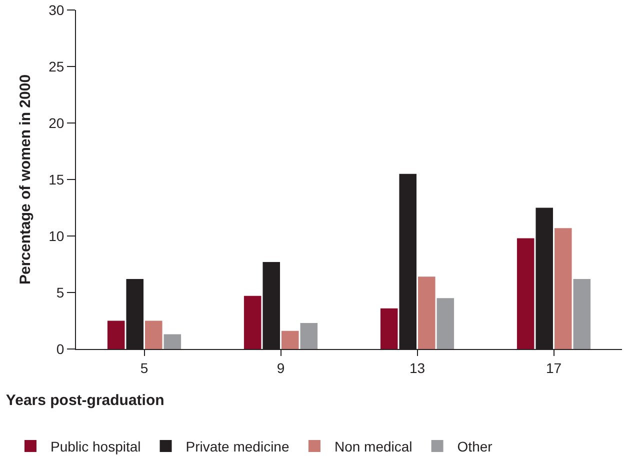  What do you see at coordinates (60, 348) in the screenshot?
I see `y-tick-label: 0` at bounding box center [60, 348].